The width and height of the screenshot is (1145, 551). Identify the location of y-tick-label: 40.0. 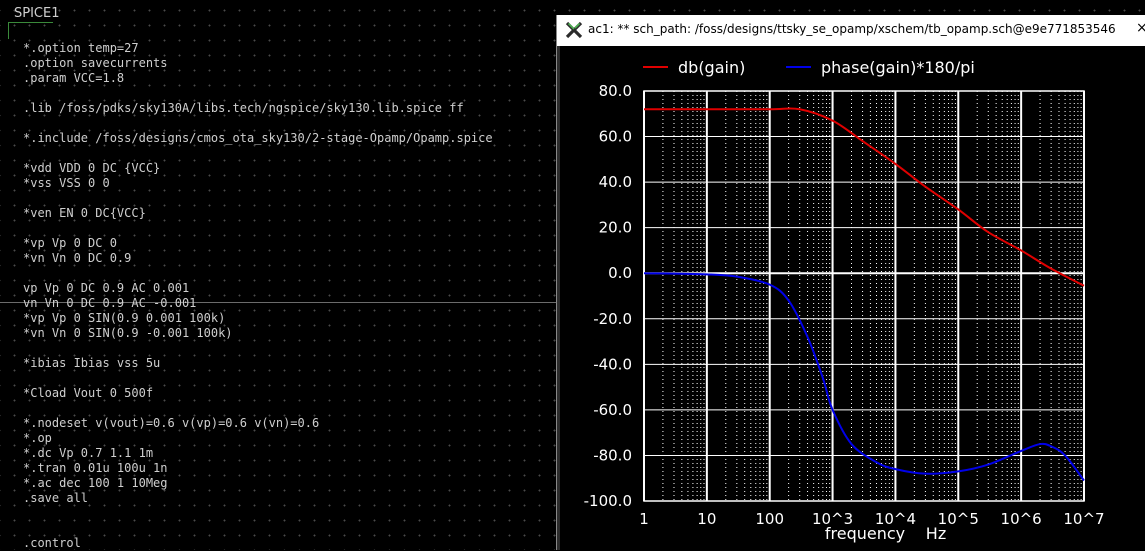
(615, 182).